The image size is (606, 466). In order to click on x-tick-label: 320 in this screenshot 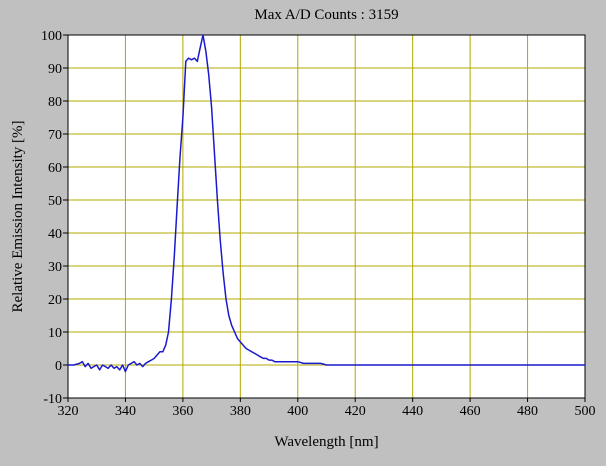, I will do `click(68, 411)`.